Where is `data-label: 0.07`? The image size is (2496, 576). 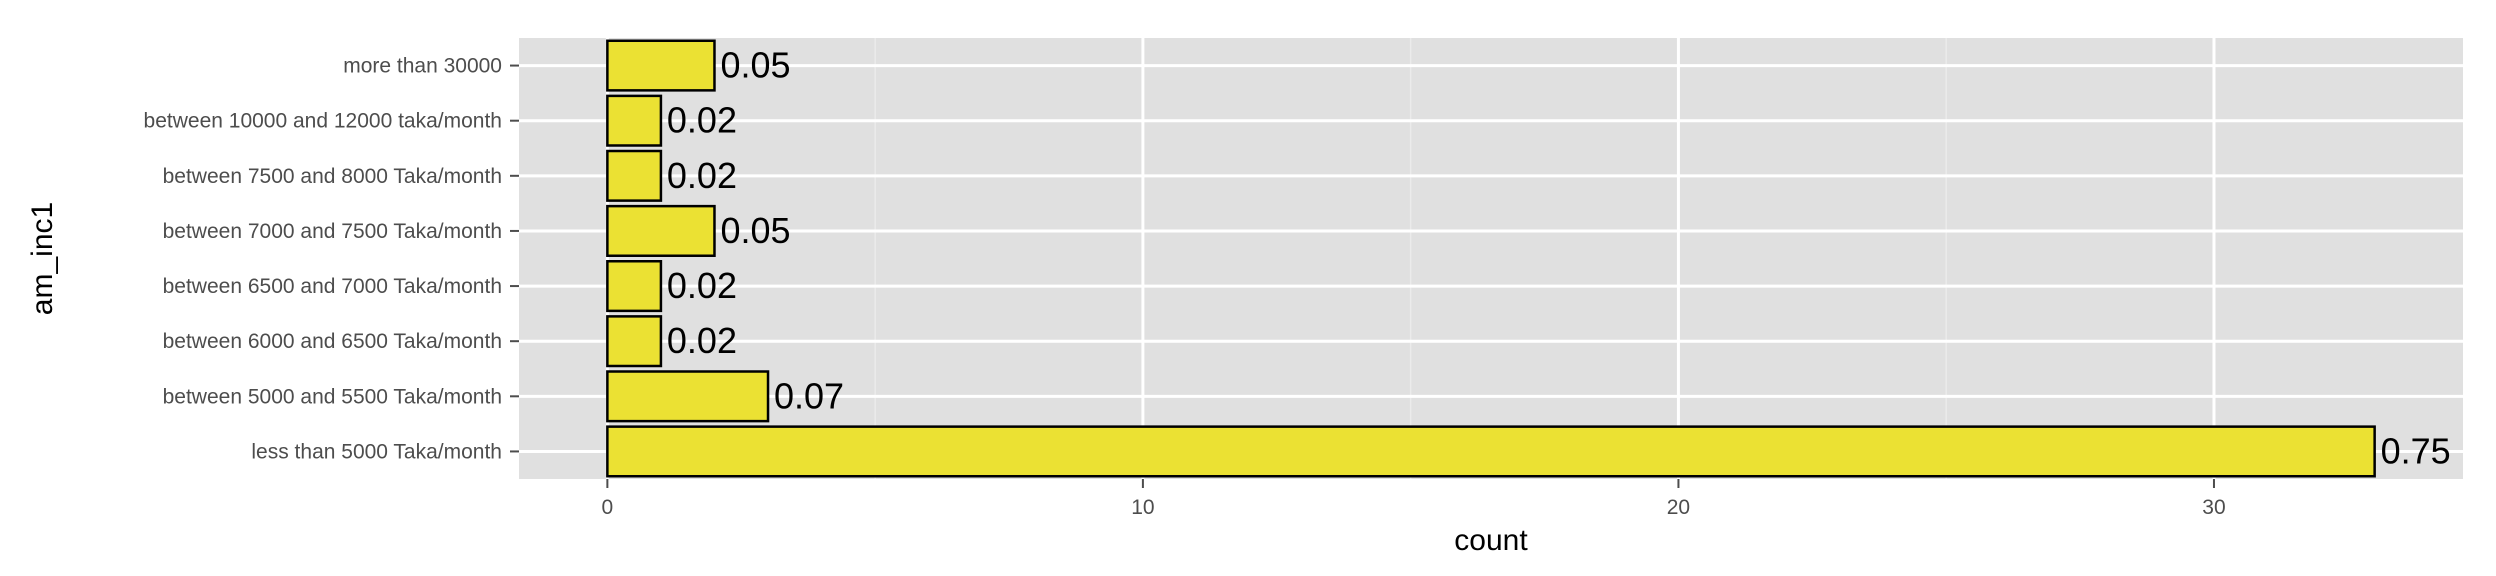 data-label: 0.07 is located at coordinates (809, 395).